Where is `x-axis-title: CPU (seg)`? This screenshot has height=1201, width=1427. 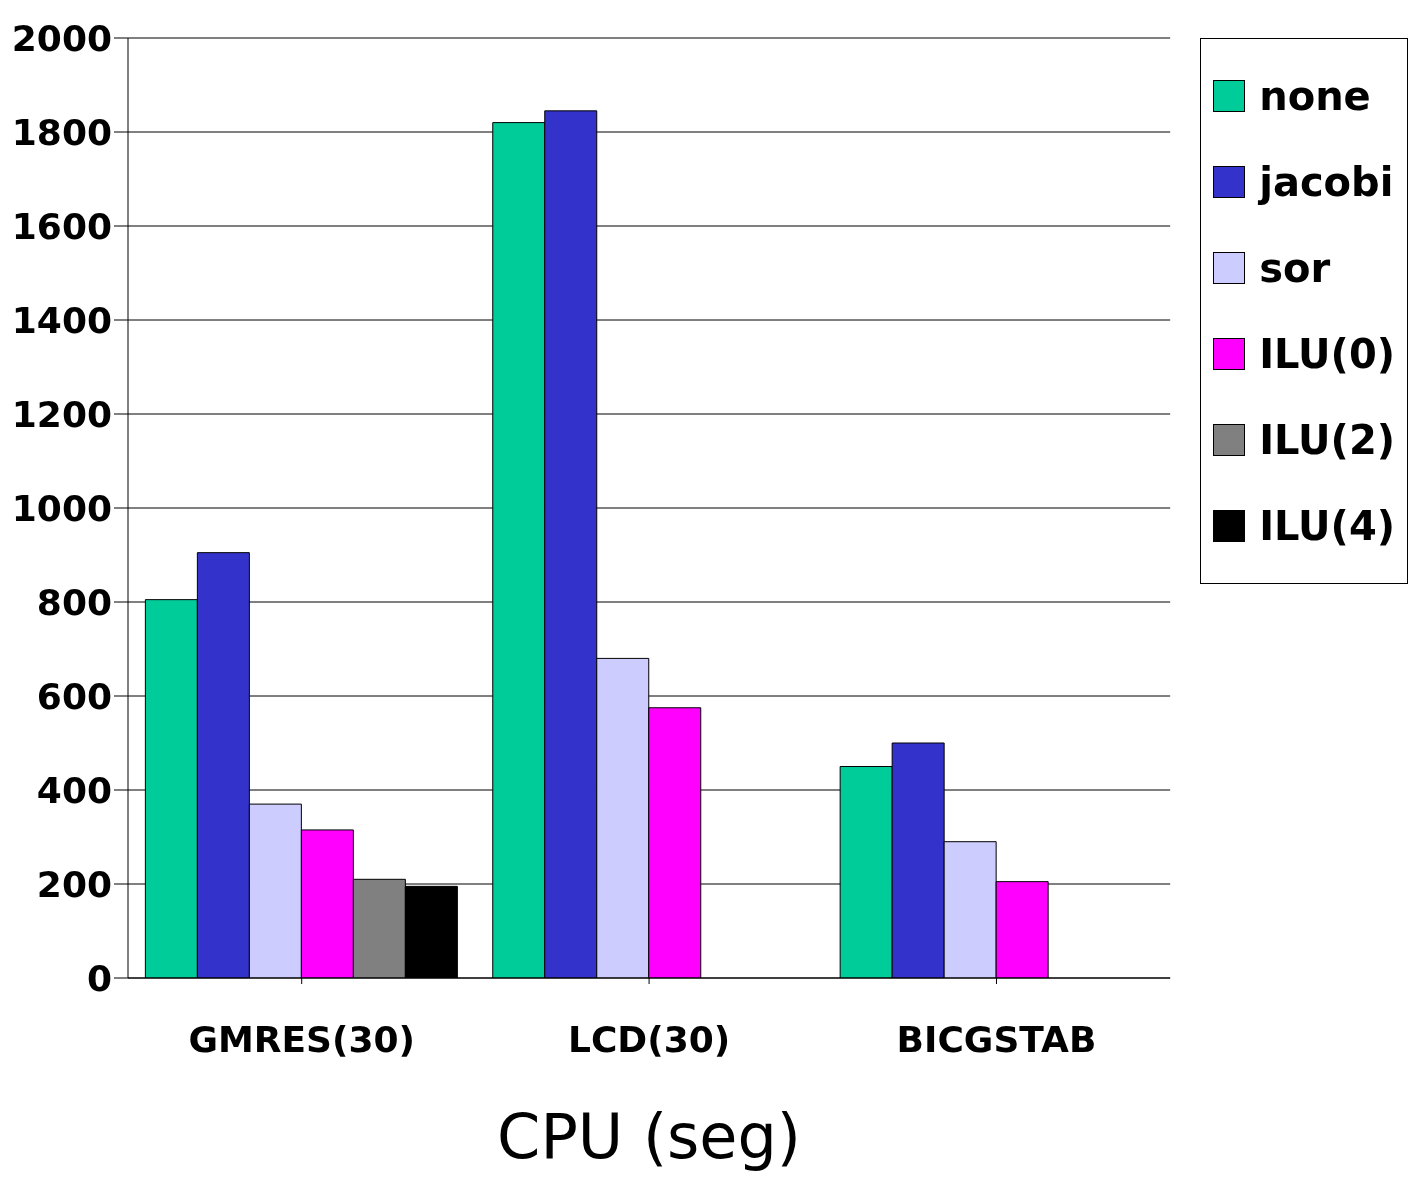
x-axis-title: CPU (seg) is located at coordinates (649, 1136).